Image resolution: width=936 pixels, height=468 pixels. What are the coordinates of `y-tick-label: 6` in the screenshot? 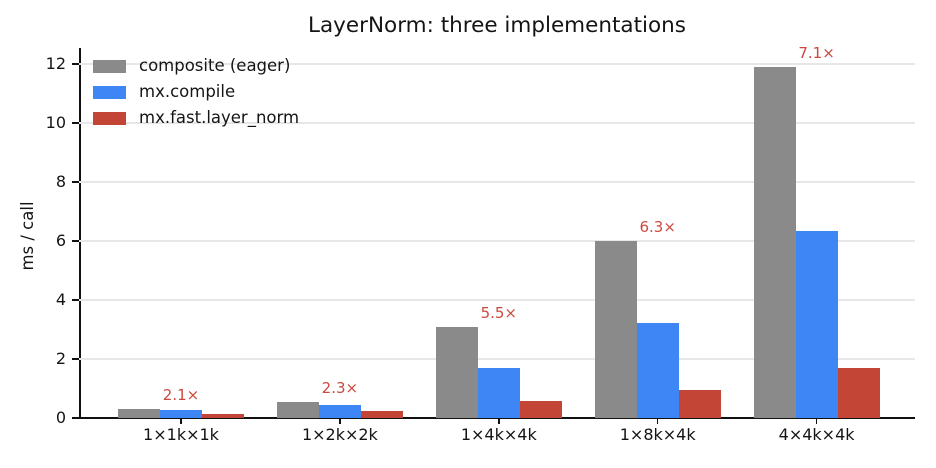 It's located at (60, 240).